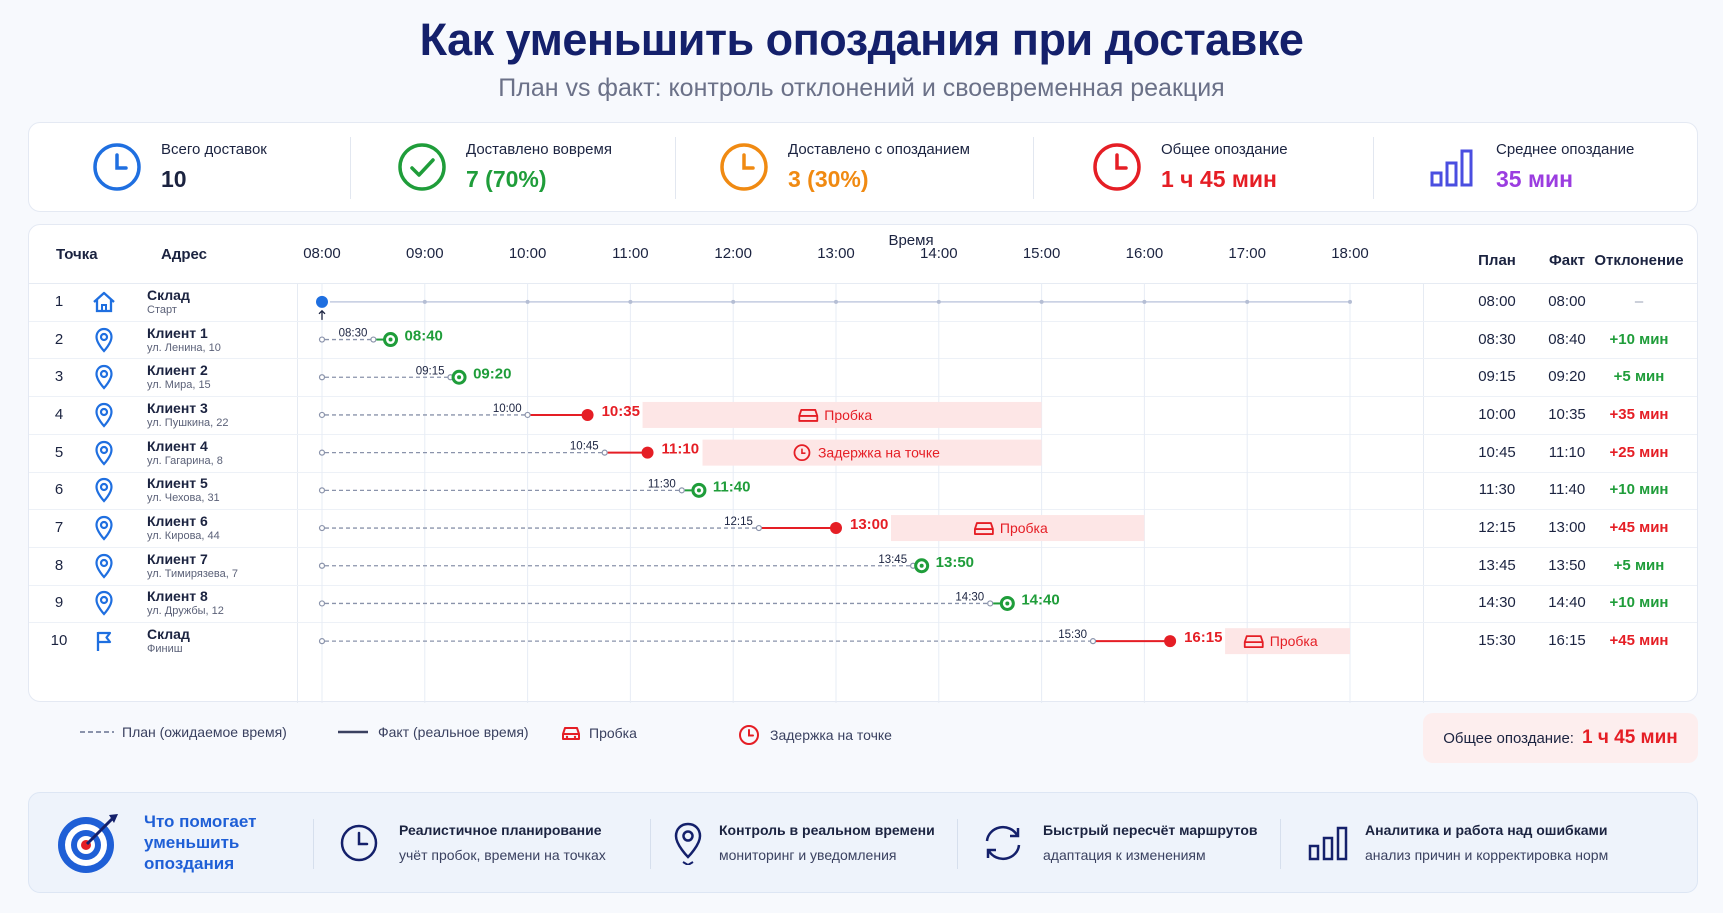 This screenshot has height=913, width=1723. Describe the element at coordinates (1253, 642) in the screenshot. I see `car-icon` at that location.